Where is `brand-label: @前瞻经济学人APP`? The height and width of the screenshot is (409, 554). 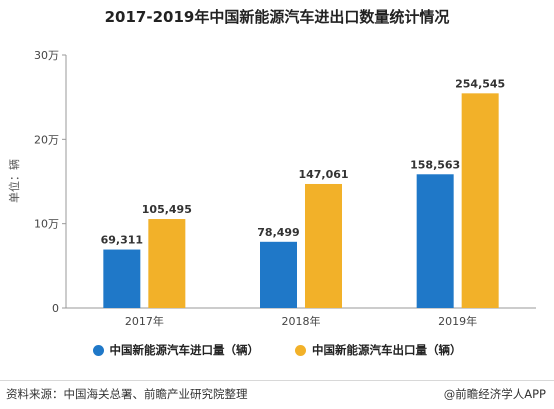 brand-label: @前瞻经济学人APP is located at coordinates (494, 394).